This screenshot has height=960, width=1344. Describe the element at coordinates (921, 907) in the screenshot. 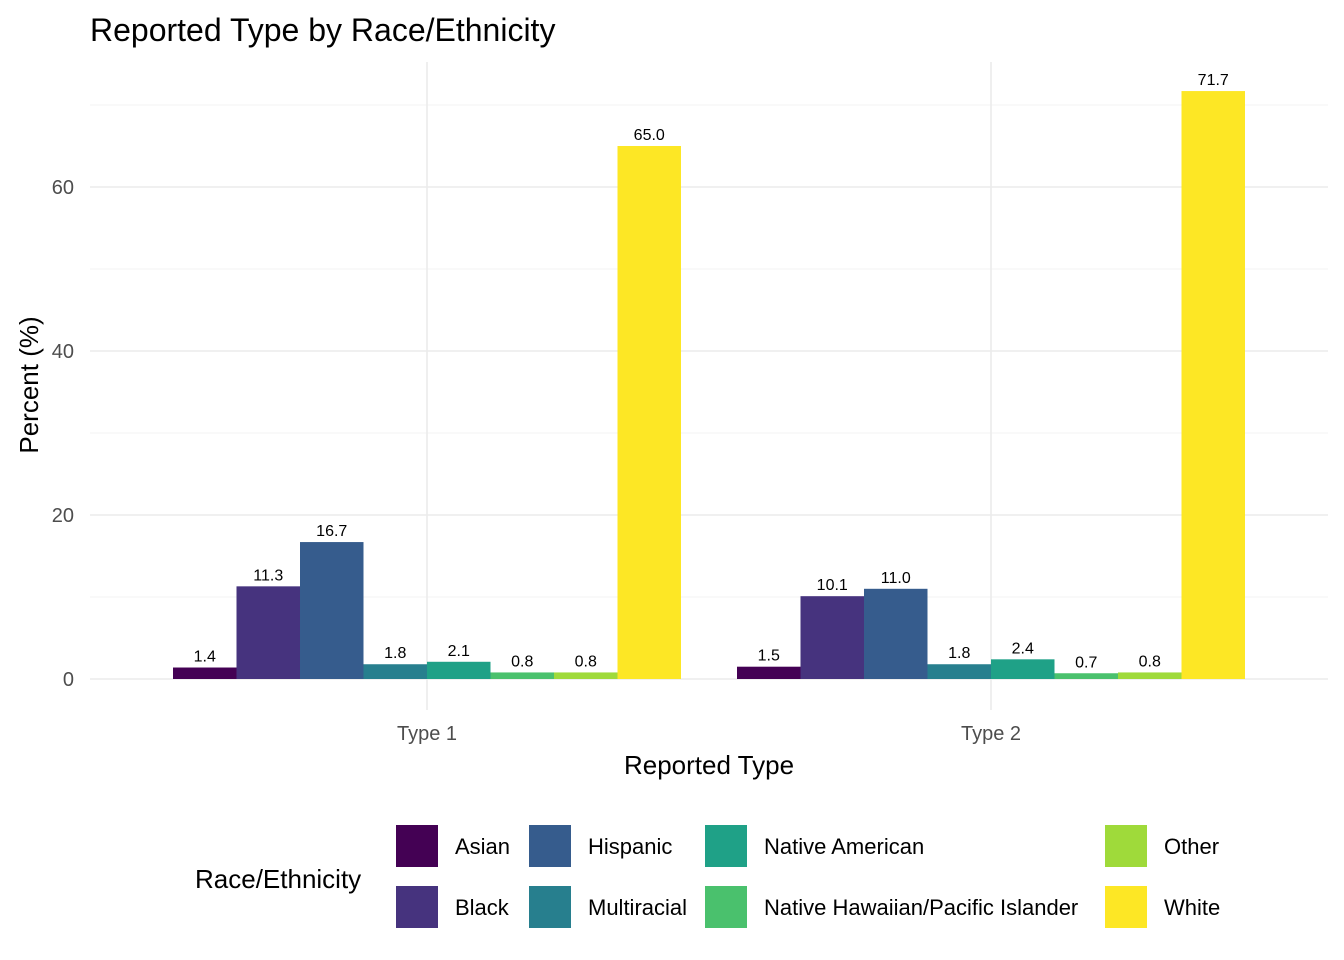

I see `legend-label: Native Hawaiian/Pacific Islander` at that location.